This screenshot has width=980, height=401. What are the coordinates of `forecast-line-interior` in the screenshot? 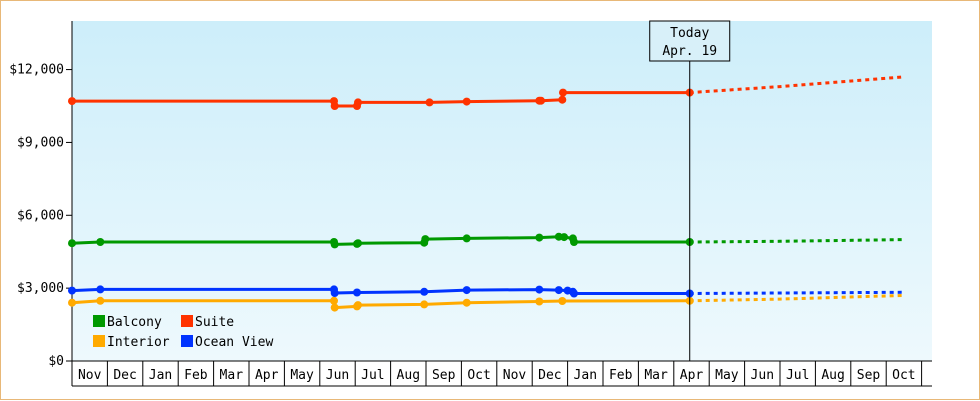 It's located at (796, 298).